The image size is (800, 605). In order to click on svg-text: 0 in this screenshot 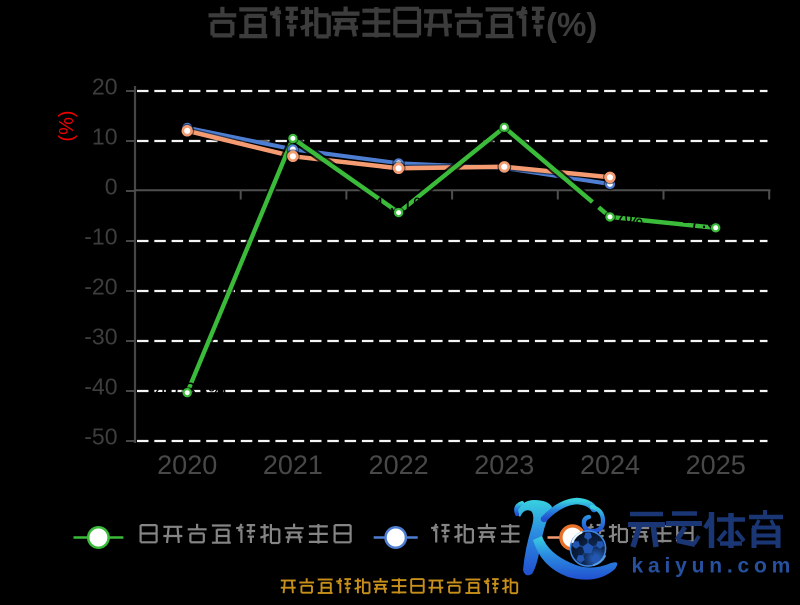, I will do `click(111, 187)`.